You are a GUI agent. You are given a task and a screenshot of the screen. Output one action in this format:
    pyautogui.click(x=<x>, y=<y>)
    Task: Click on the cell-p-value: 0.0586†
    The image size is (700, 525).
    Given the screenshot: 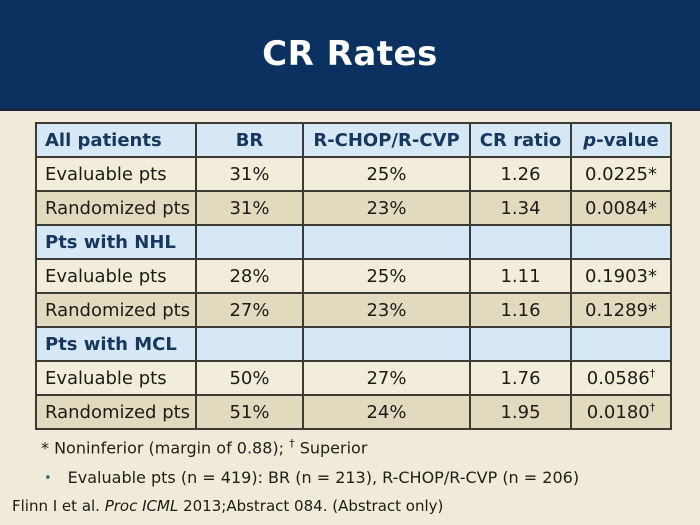 What is the action you would take?
    pyautogui.click(x=621, y=378)
    